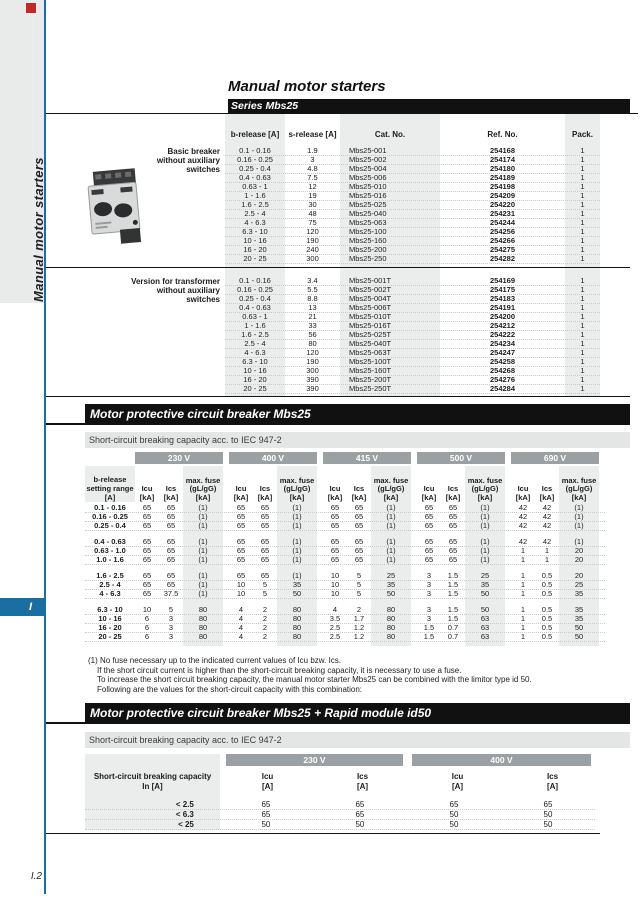 The height and width of the screenshot is (906, 640). I want to click on cell-icu: 6, so click(147, 618).